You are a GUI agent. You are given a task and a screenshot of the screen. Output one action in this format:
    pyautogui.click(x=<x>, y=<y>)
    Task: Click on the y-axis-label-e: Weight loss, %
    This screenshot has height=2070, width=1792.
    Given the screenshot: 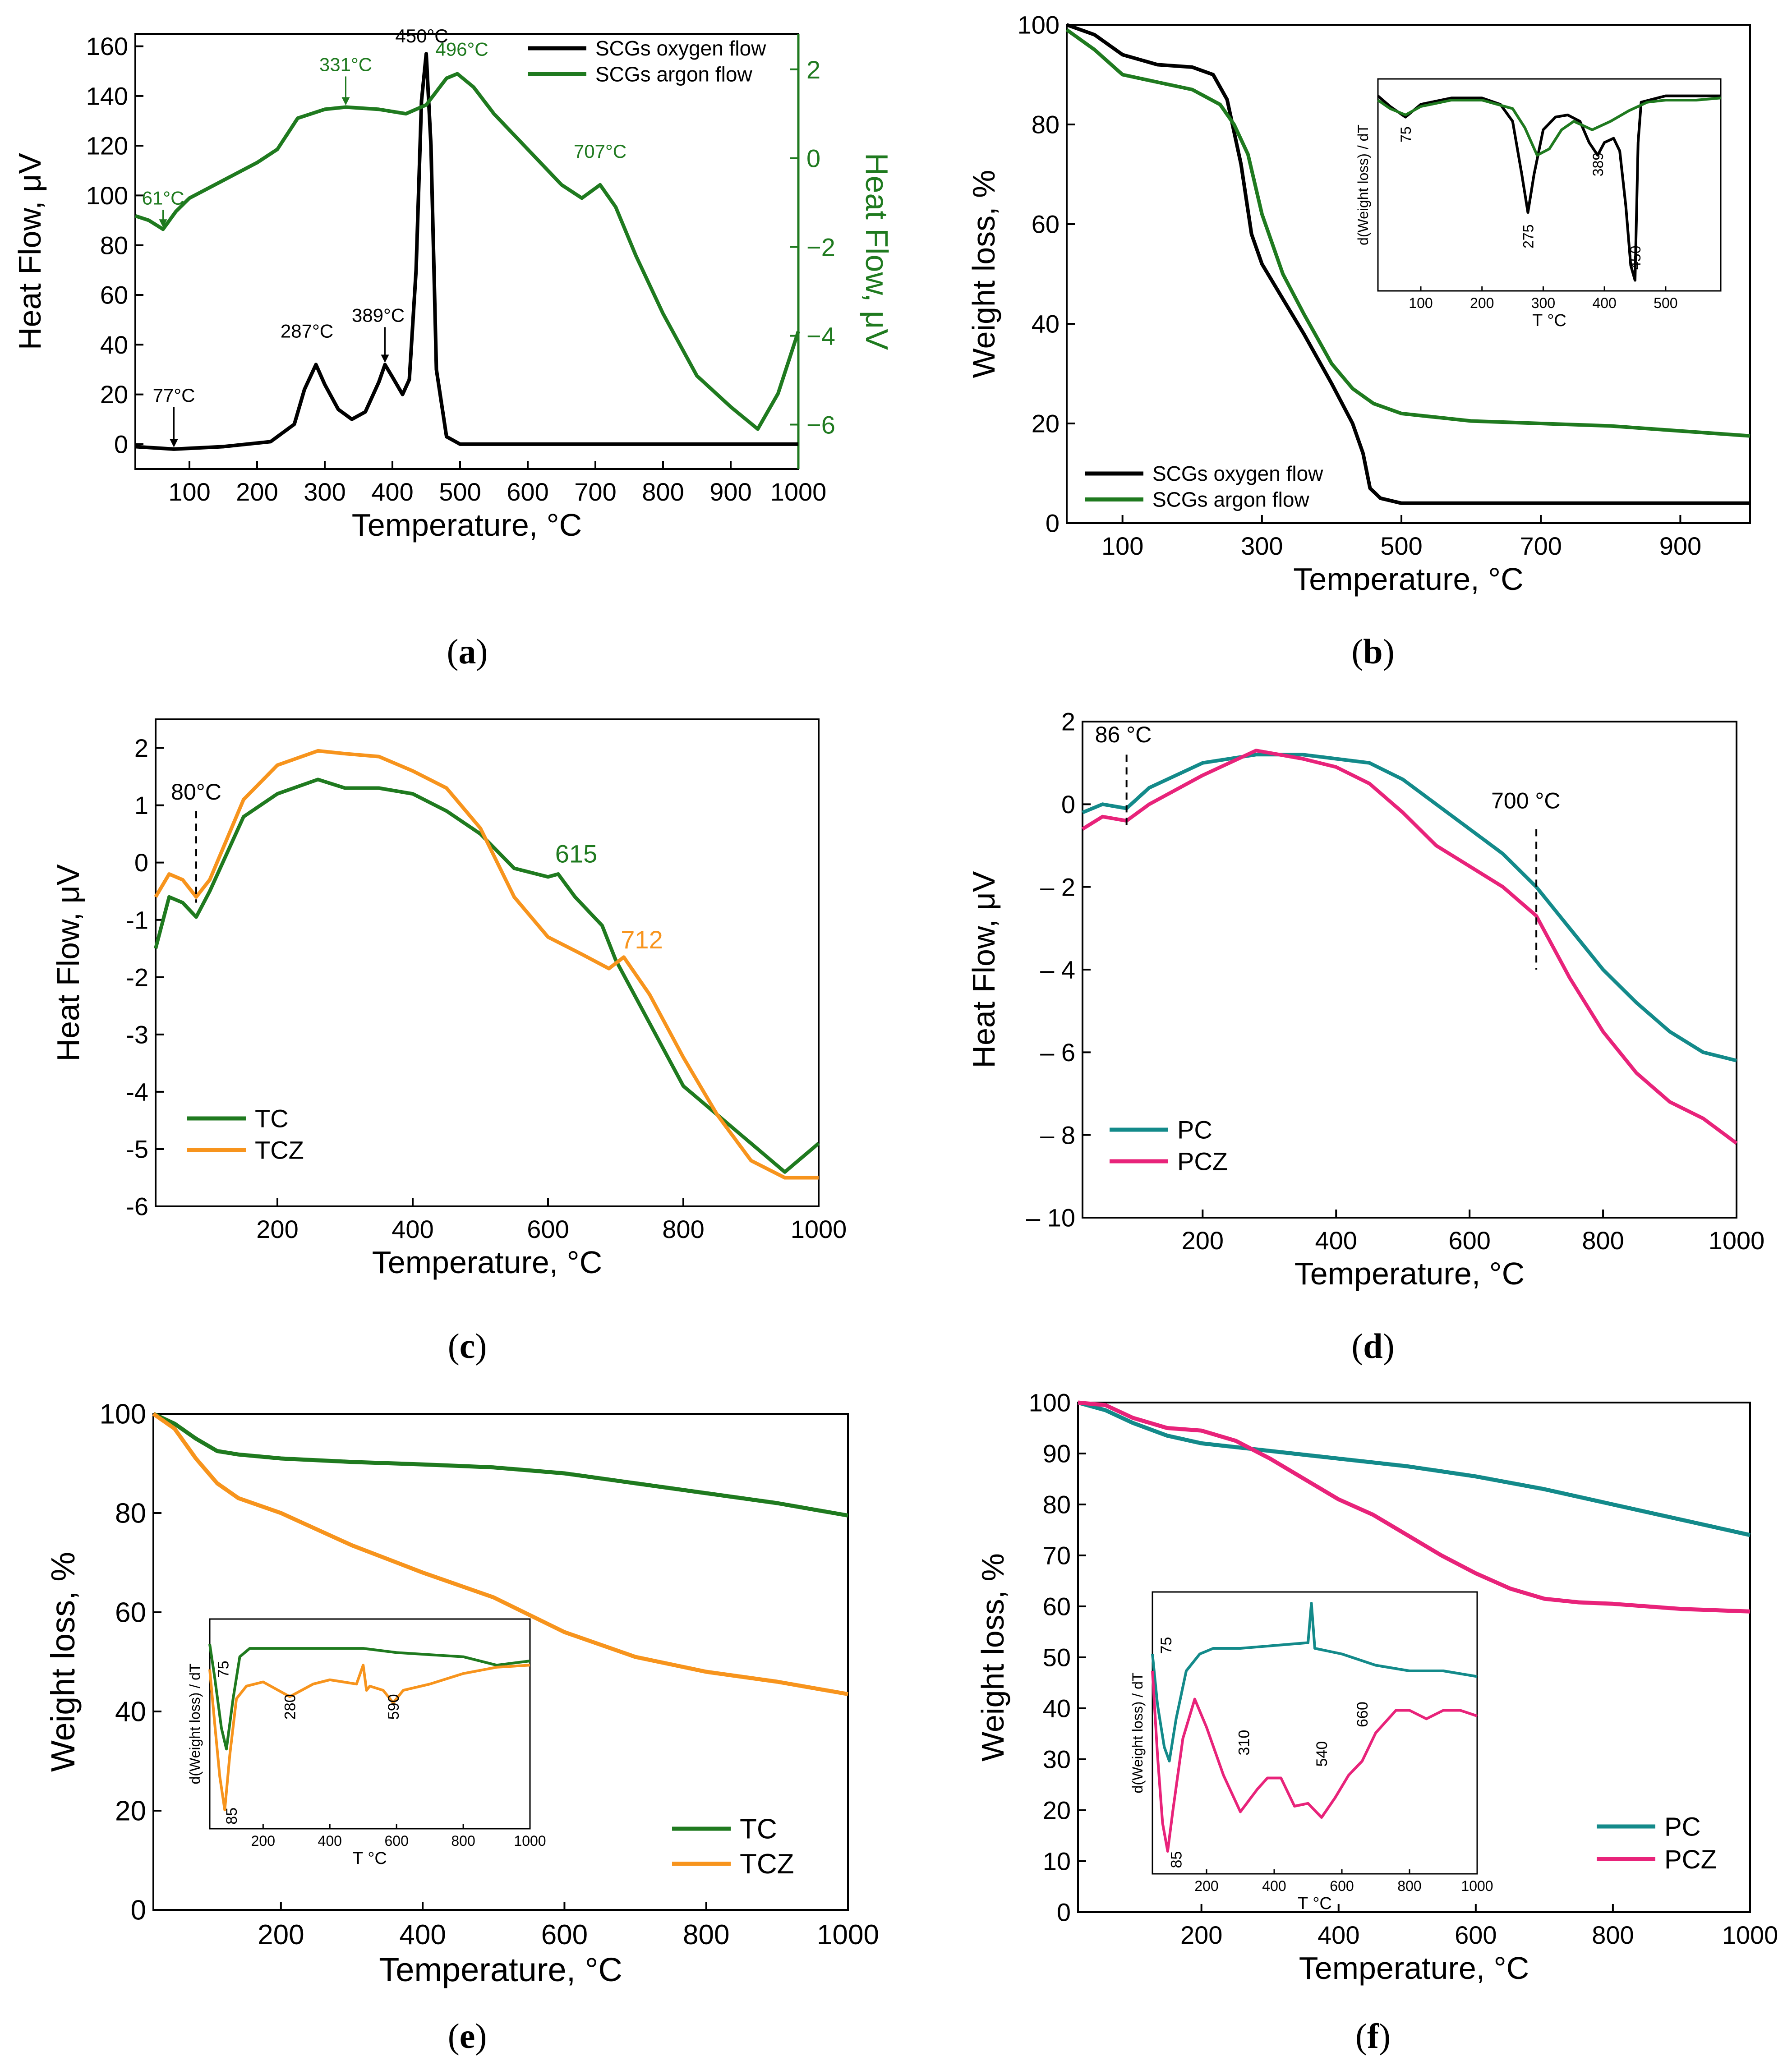 What is the action you would take?
    pyautogui.click(x=63, y=1662)
    